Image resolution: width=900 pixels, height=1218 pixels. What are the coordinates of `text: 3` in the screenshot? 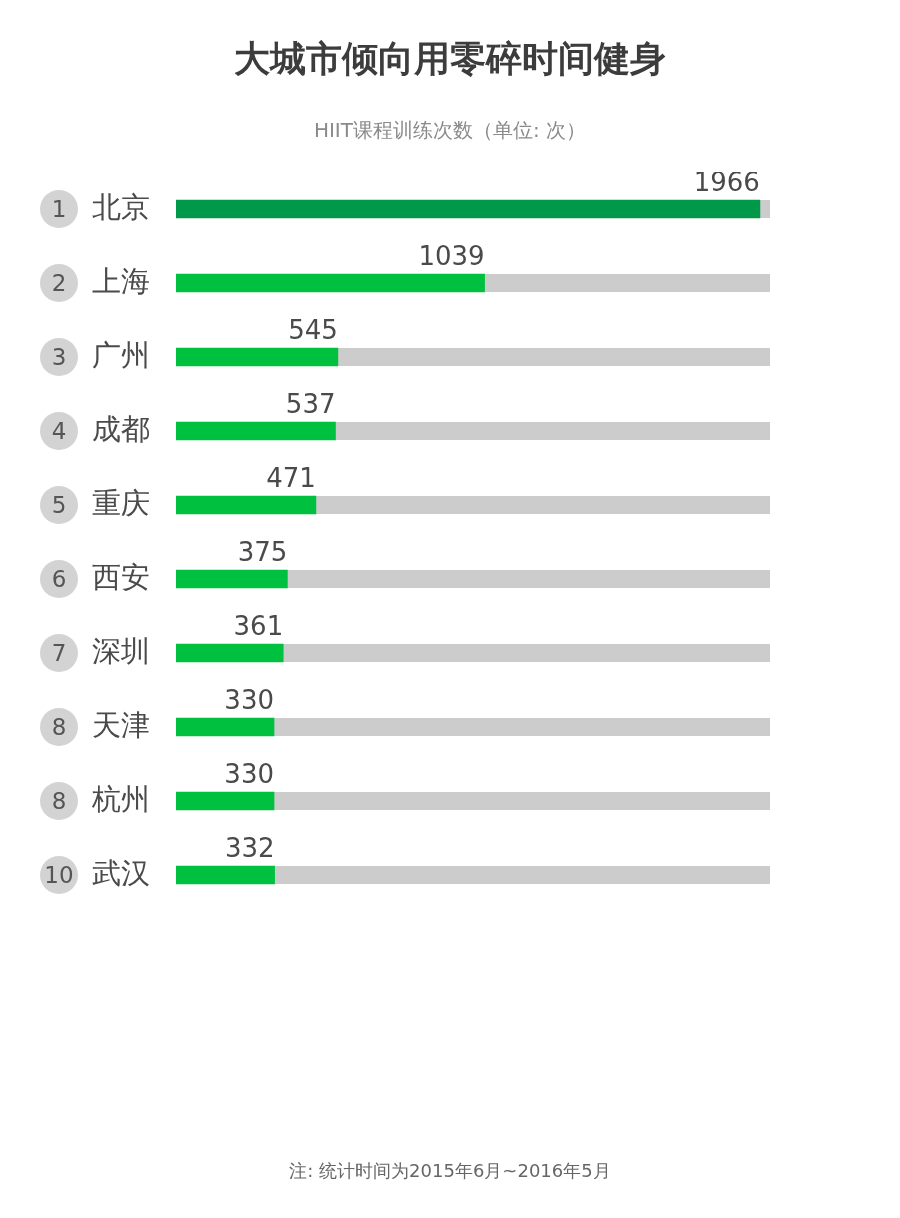 It's located at (59, 357).